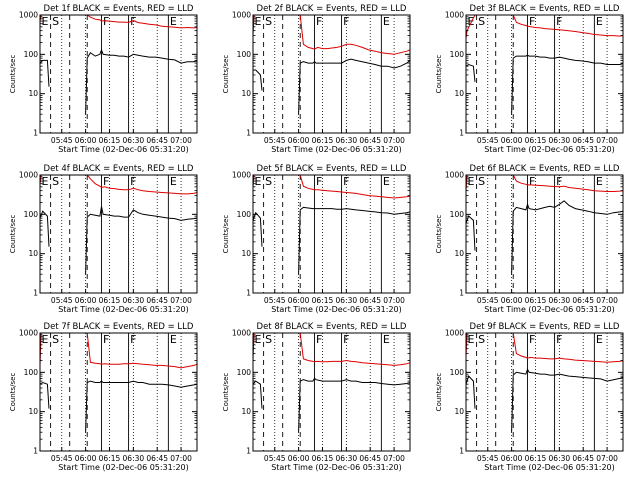 The height and width of the screenshot is (480, 640). What do you see at coordinates (332, 169) in the screenshot?
I see `panel-title: Det 5f BLACK = Events, RED = LLD` at bounding box center [332, 169].